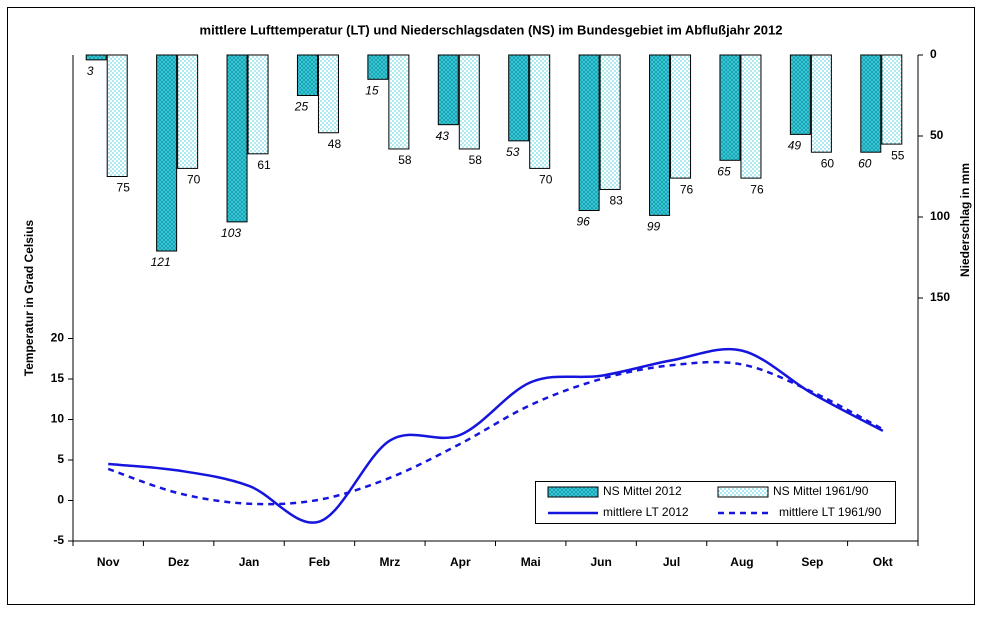 This screenshot has width=982, height=617. What do you see at coordinates (460, 562) in the screenshot?
I see `x-tick-label: Apr` at bounding box center [460, 562].